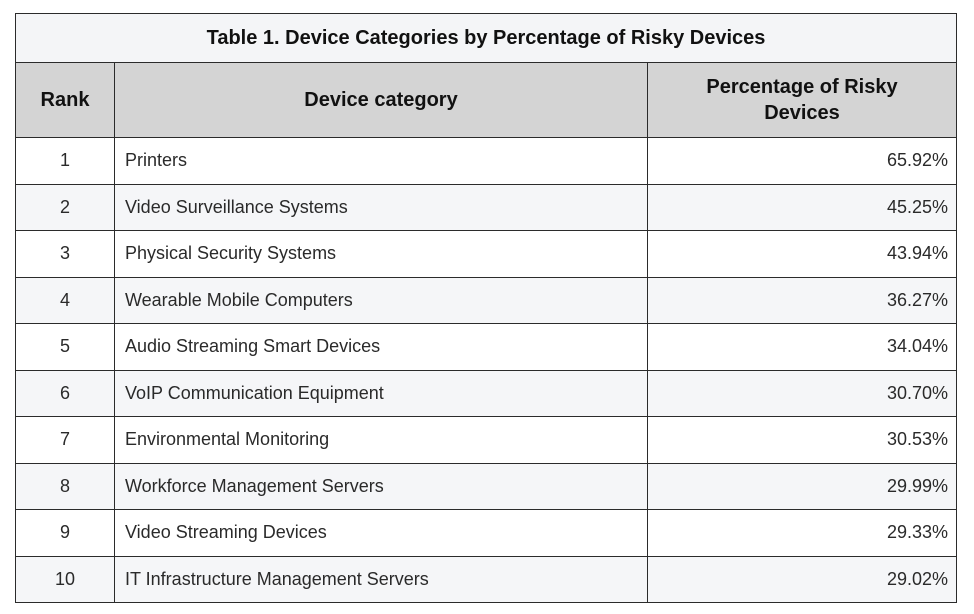 The width and height of the screenshot is (974, 614). What do you see at coordinates (802, 533) in the screenshot?
I see `percentage-cell: 29.33%` at bounding box center [802, 533].